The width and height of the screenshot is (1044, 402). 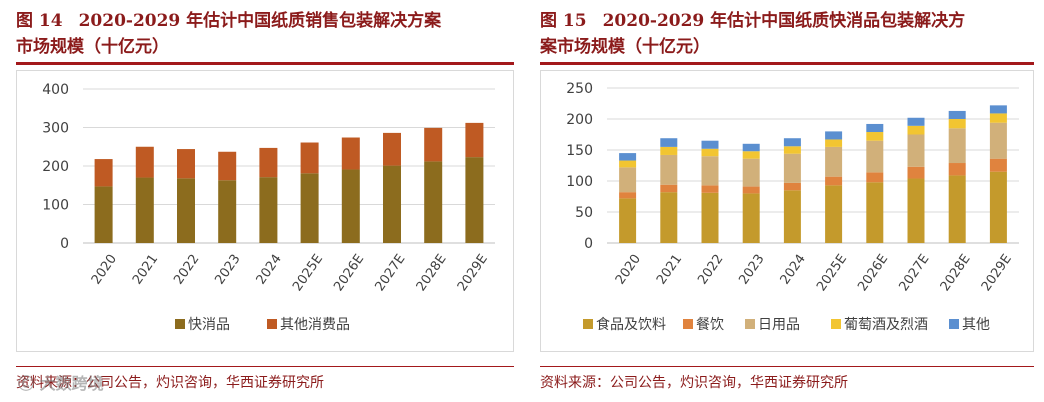 I want to click on x-tick-label: 2028E, so click(x=432, y=273).